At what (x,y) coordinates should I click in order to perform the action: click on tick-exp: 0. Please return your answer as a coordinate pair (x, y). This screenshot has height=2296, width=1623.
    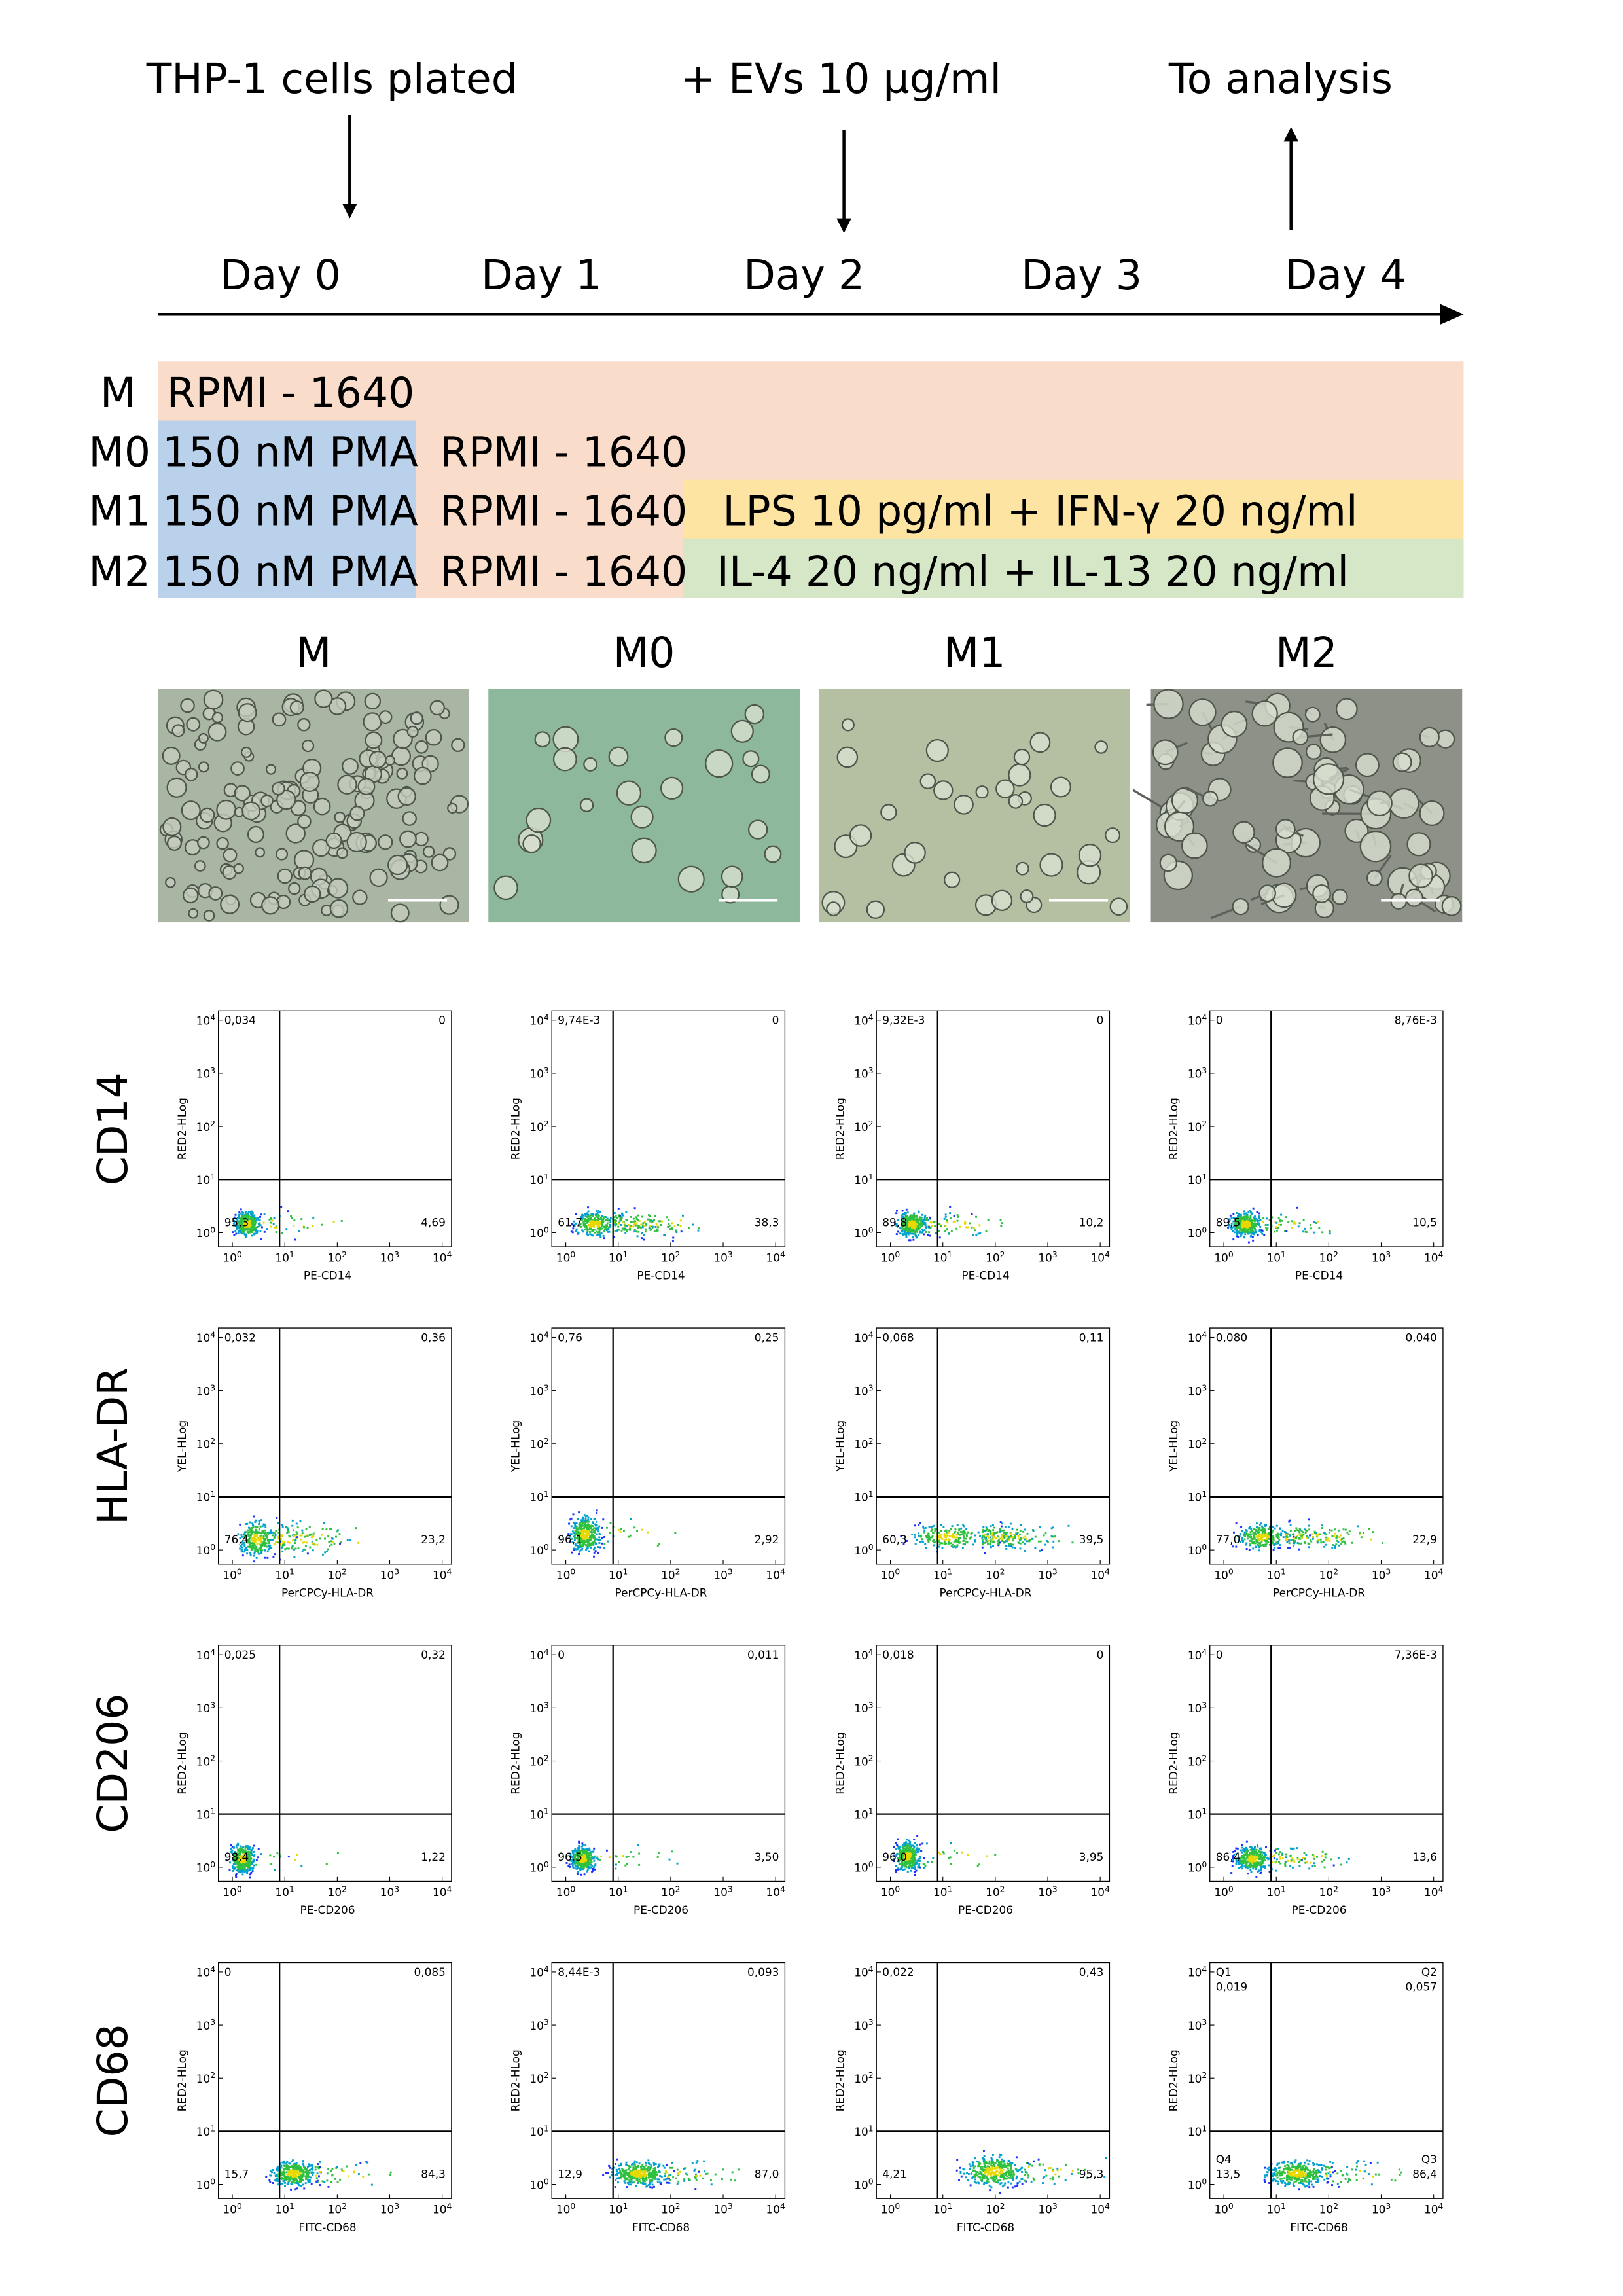
    Looking at the image, I should click on (1205, 1229).